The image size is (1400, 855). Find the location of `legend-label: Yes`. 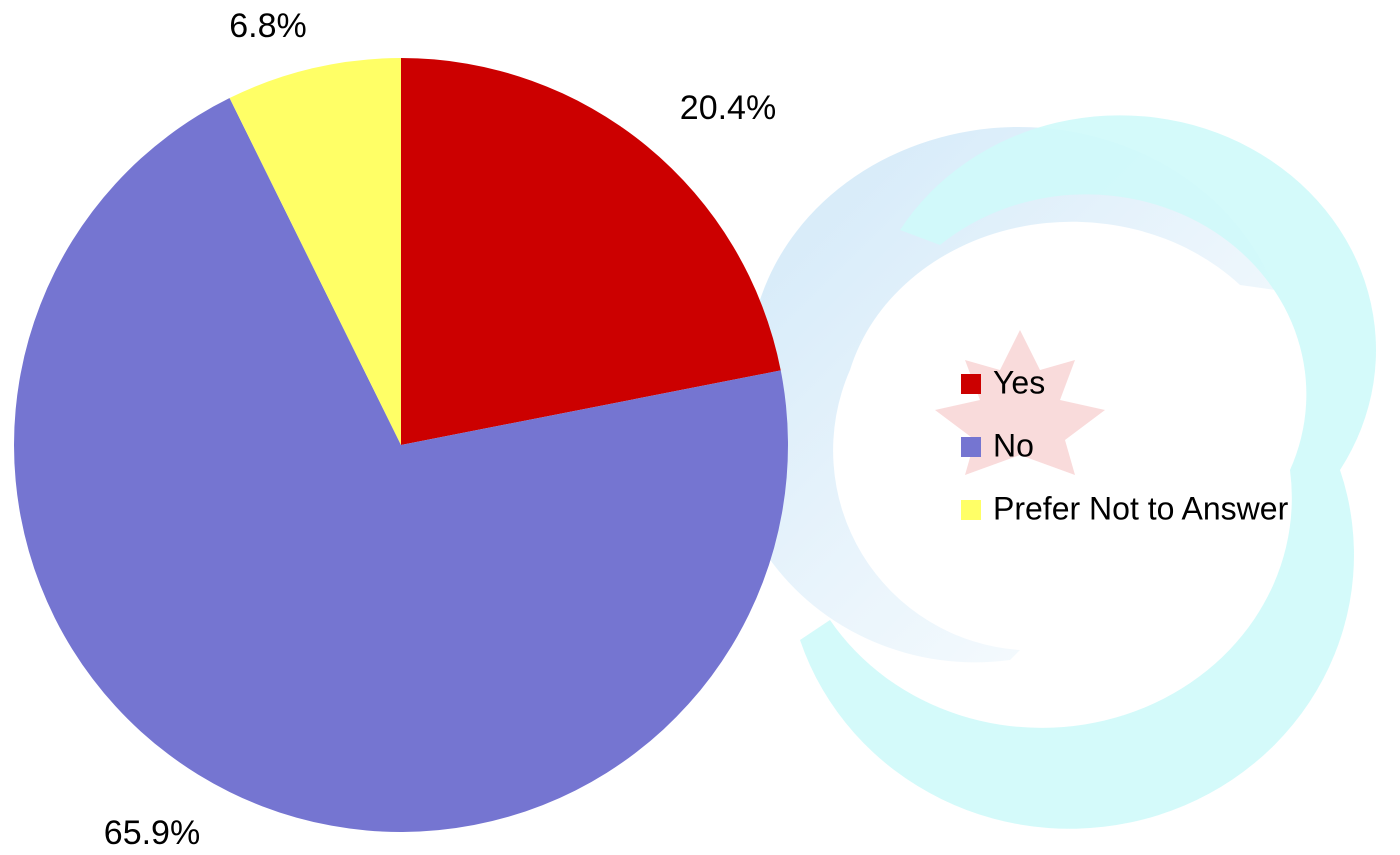

legend-label: Yes is located at coordinates (1019, 382).